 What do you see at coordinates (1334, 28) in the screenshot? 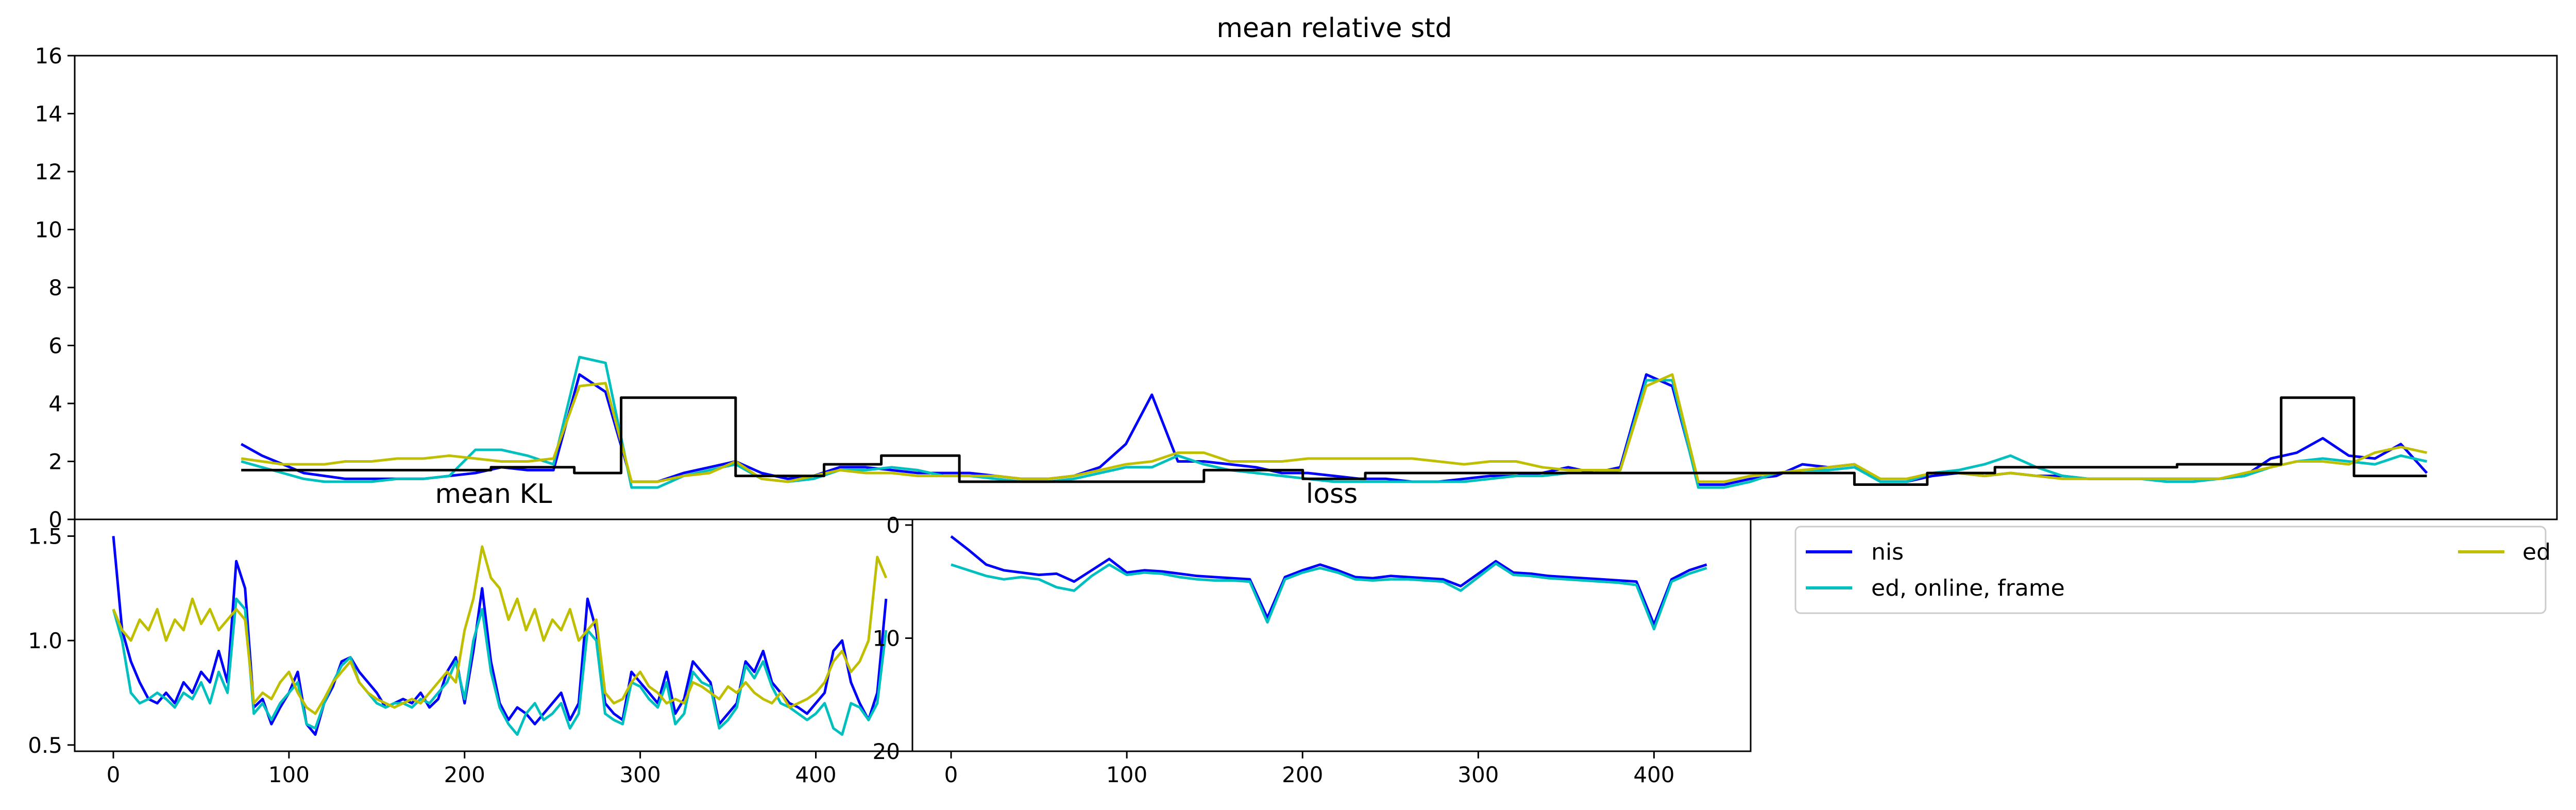
I see `chart-title-mean-relative-std: mean relative std` at bounding box center [1334, 28].